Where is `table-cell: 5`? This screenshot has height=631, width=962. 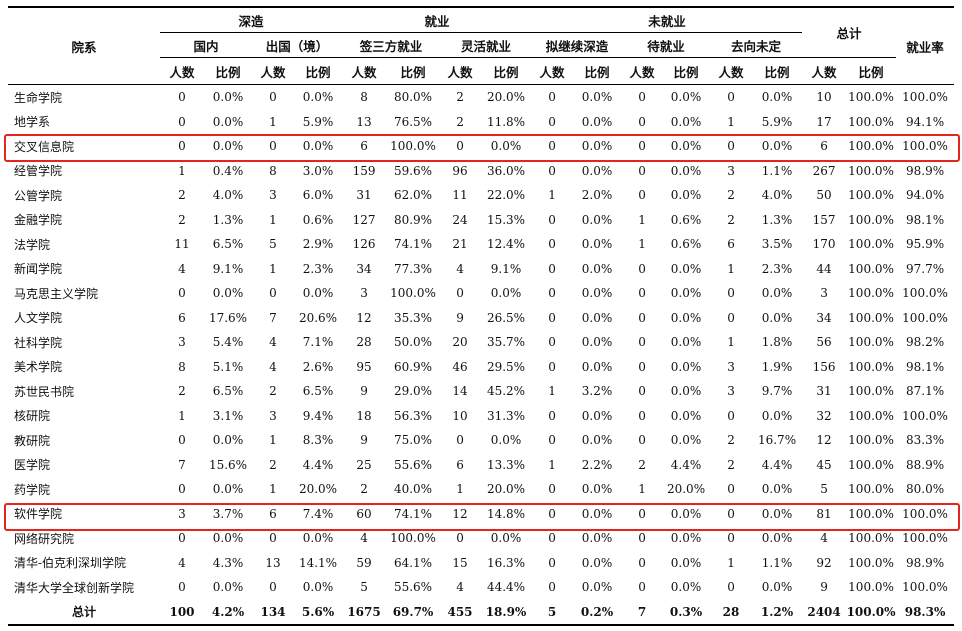
table-cell: 5 is located at coordinates (824, 489).